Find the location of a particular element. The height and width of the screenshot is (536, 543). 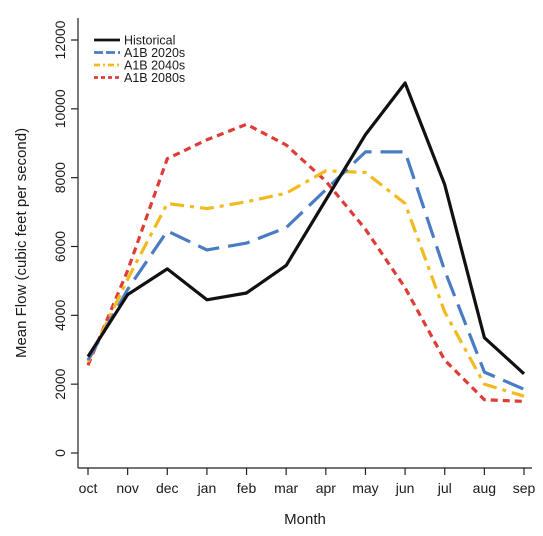

y-tick-label: 2000 is located at coordinates (60, 383).